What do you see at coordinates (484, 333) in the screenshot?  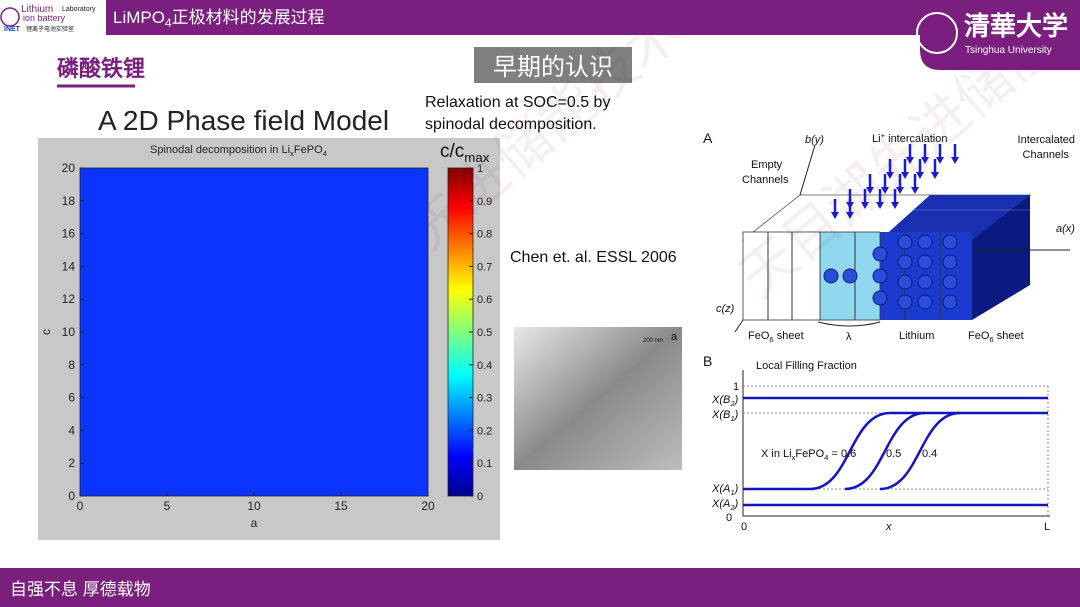 I see `colorbar-tick-label: 0.5` at bounding box center [484, 333].